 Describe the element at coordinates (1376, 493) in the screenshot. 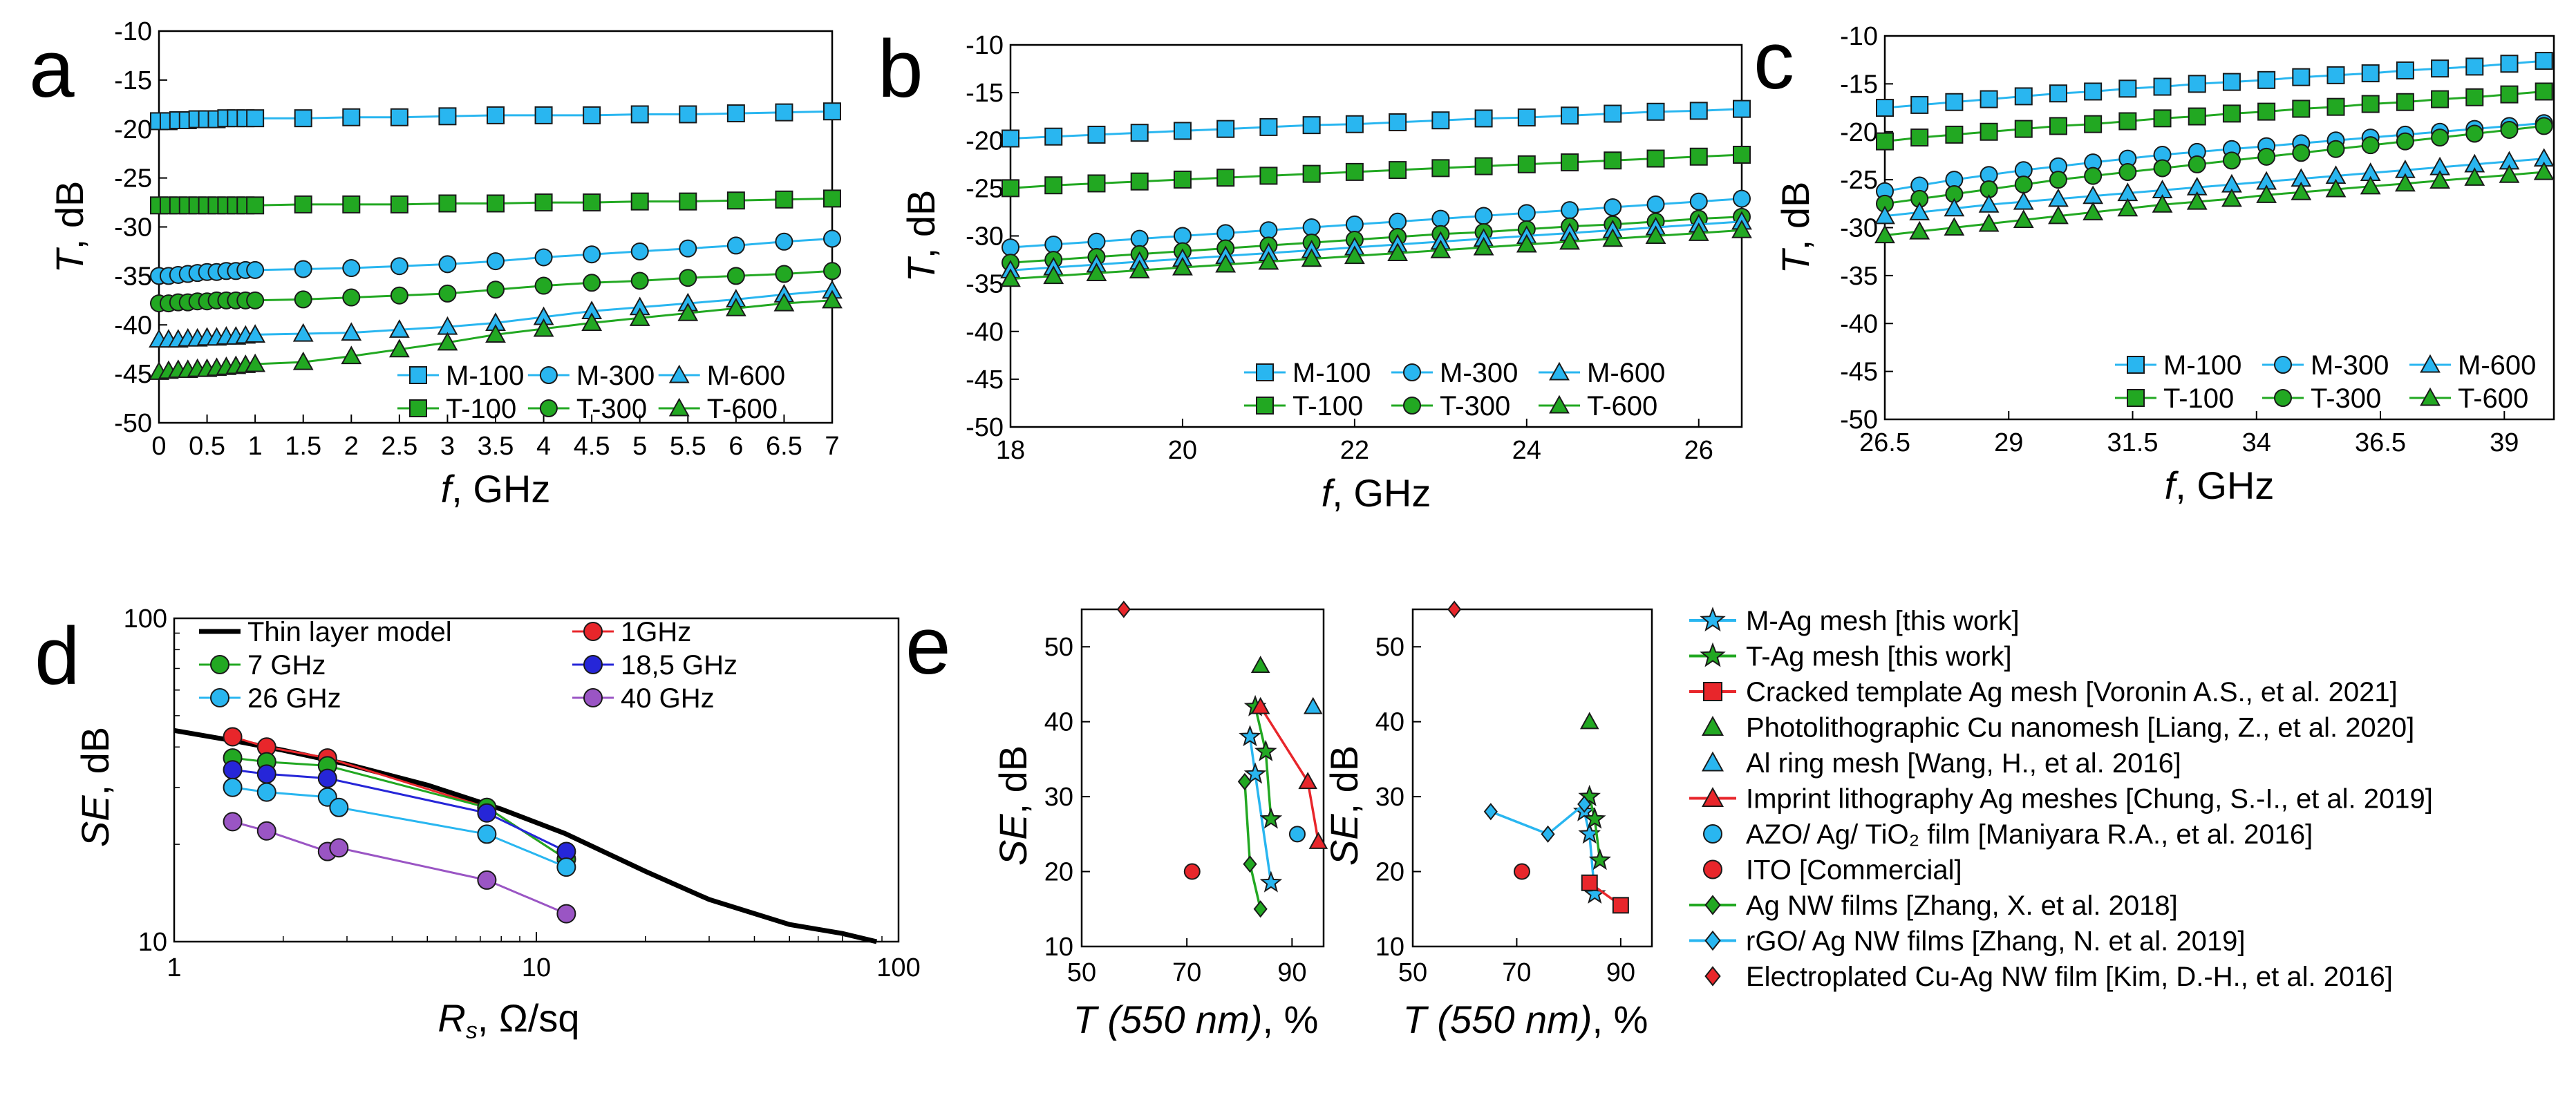

I see `x-axis-label: f, GHz` at that location.